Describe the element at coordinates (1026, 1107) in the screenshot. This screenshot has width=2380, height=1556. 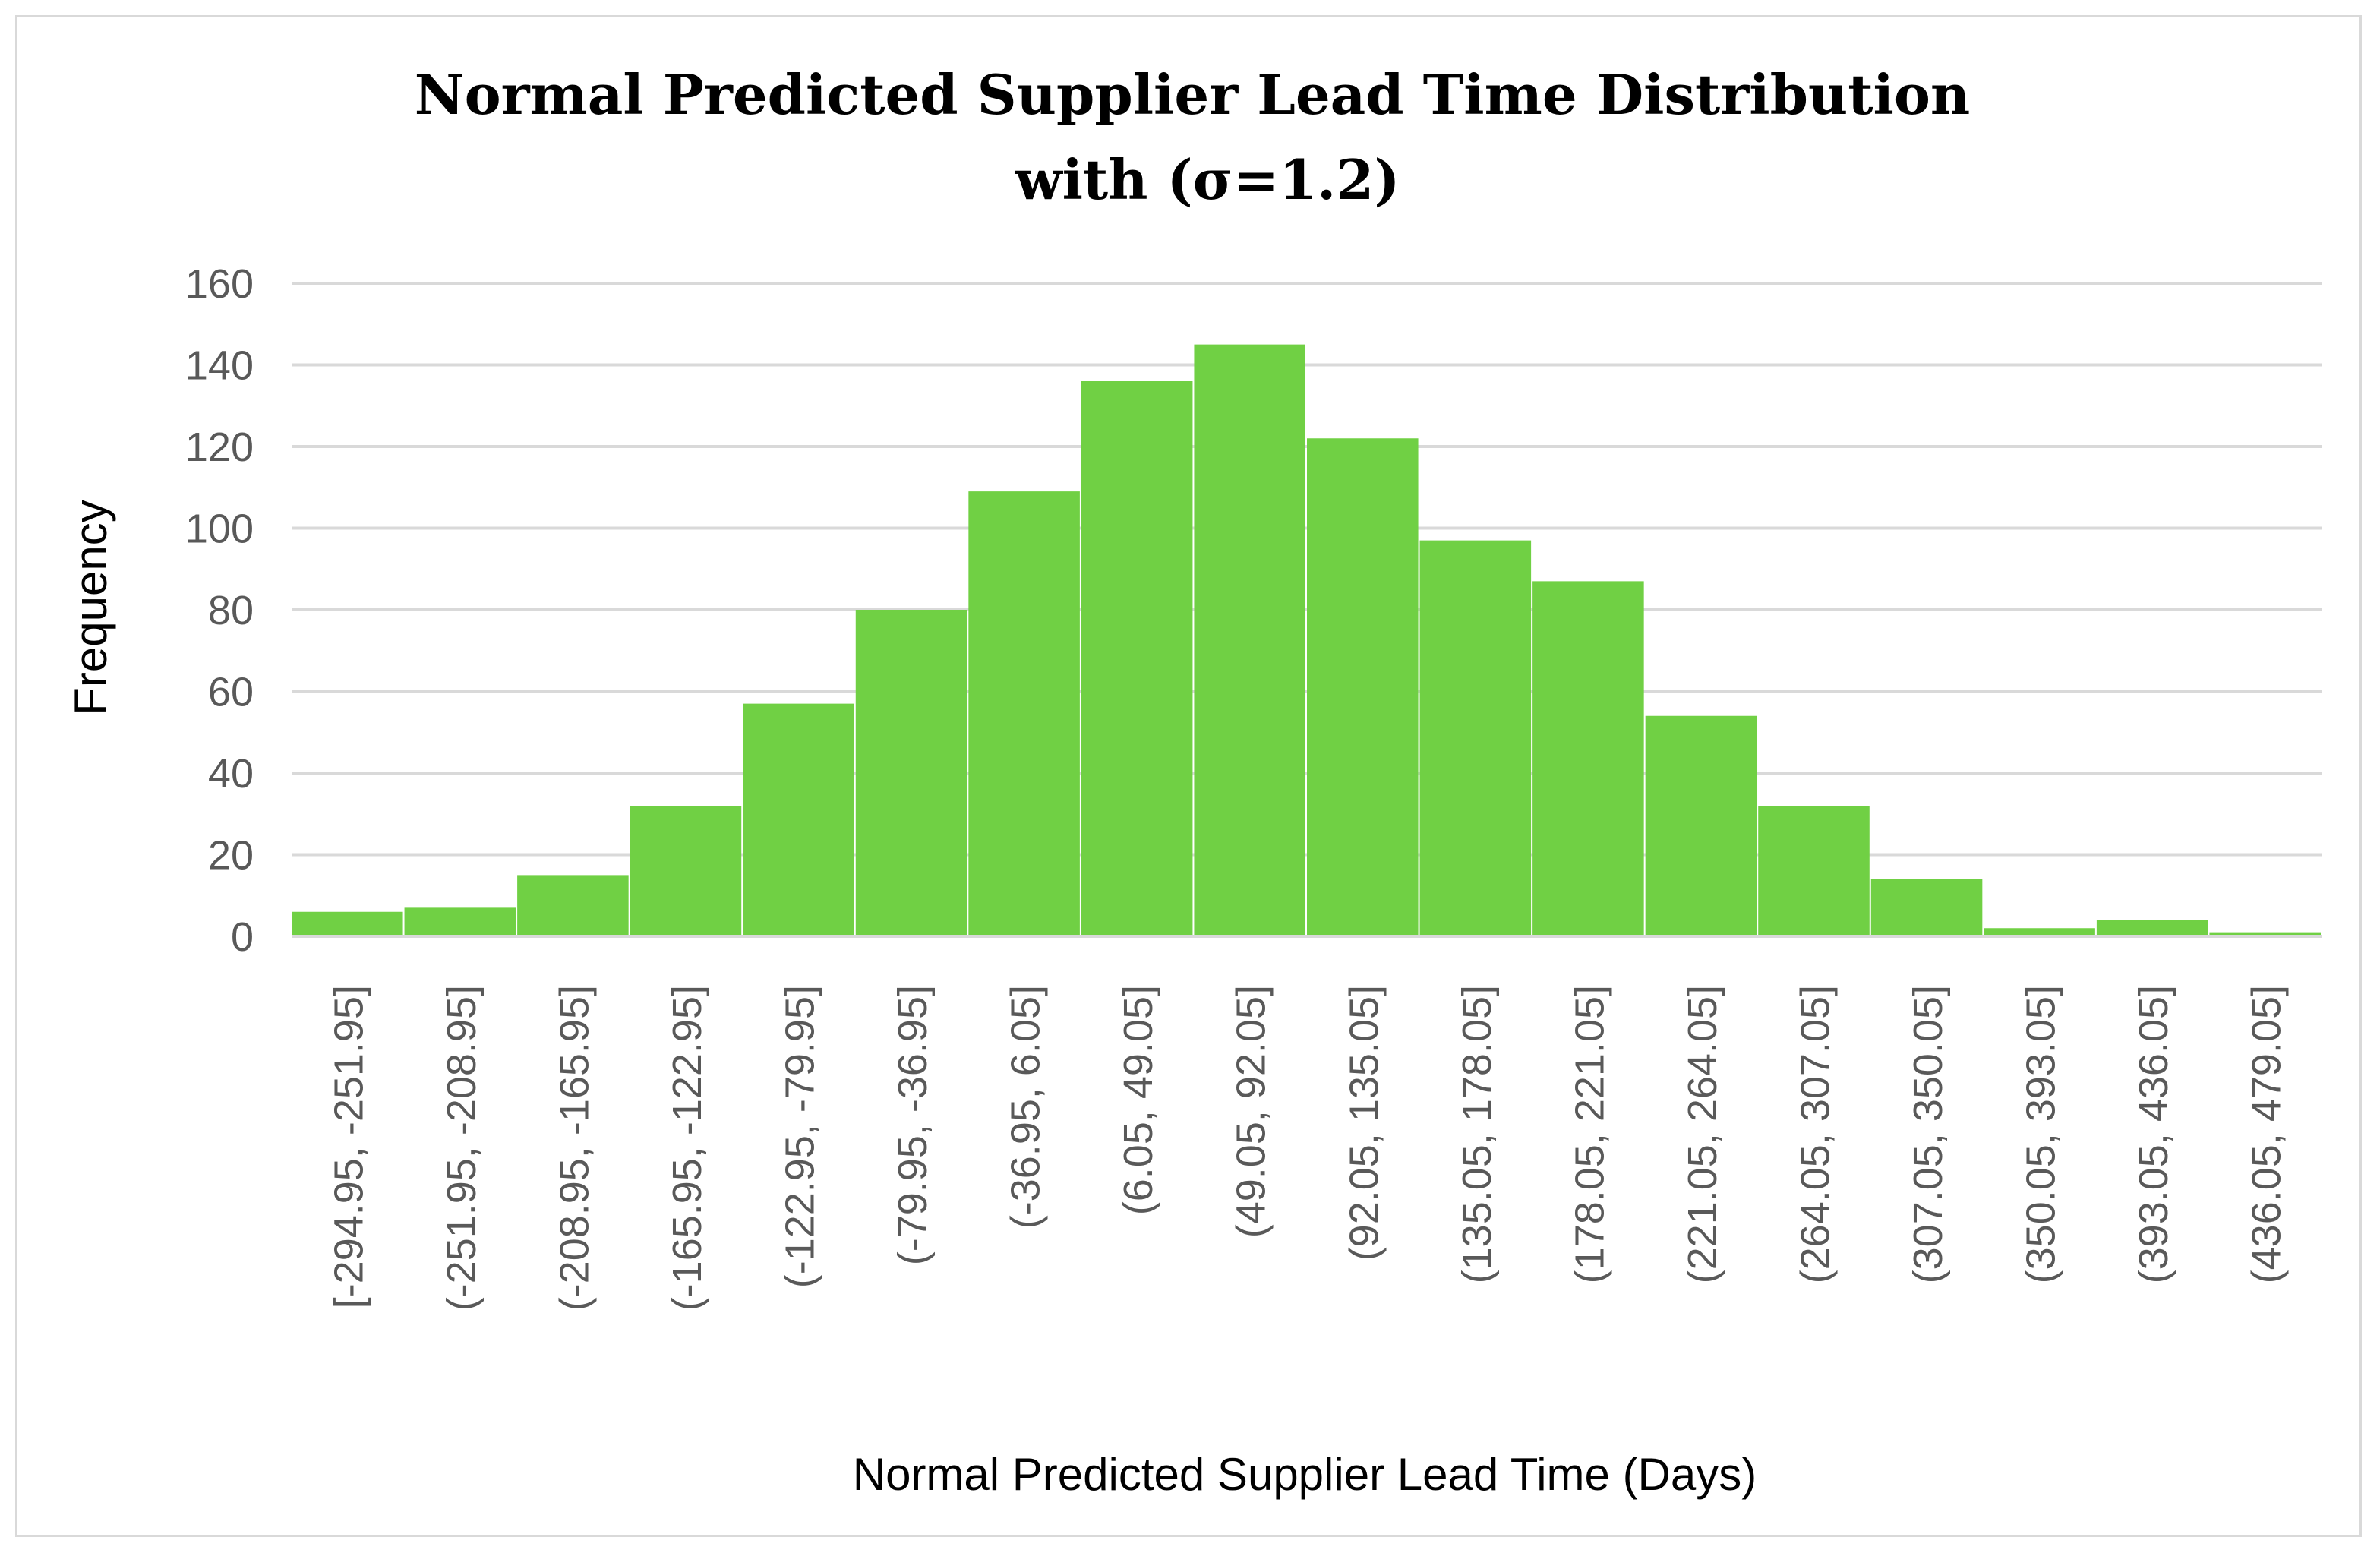
I see `x-tick-label: (-36.95, 6.05]` at that location.